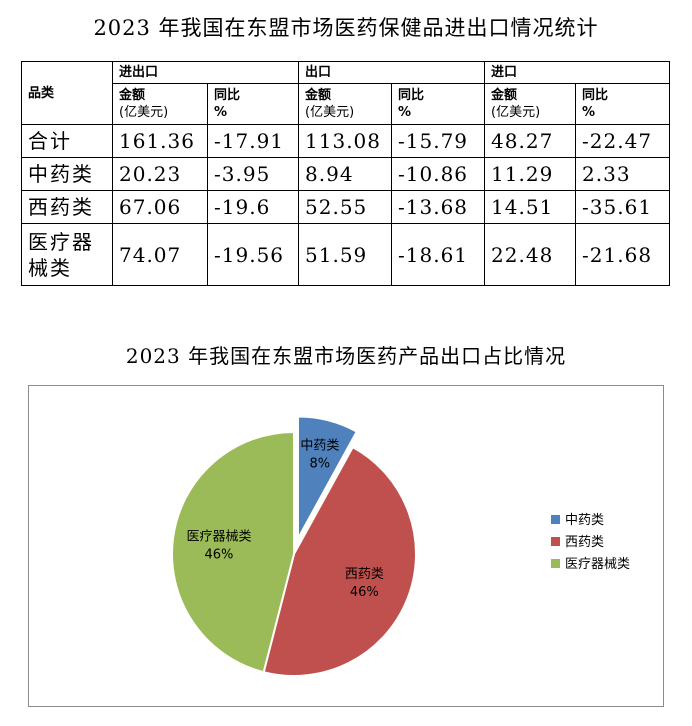 Image resolution: width=692 pixels, height=726 pixels. Describe the element at coordinates (623, 174) in the screenshot. I see `cell-import-yoy: 2.33` at that location.